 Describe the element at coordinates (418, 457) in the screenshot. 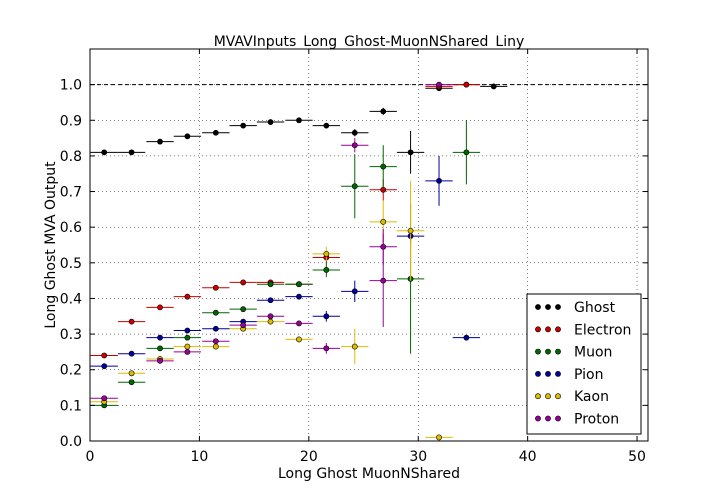

I see `x-tick-label: 30` at that location.